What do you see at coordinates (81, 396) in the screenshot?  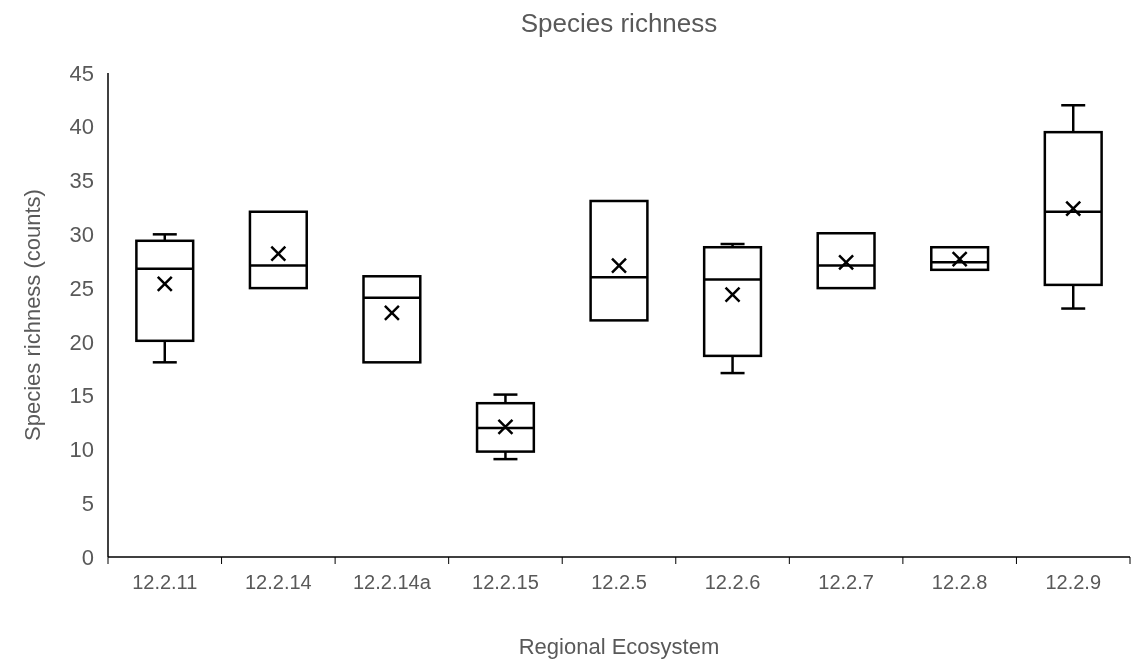 I see `y-tick-label: 15` at bounding box center [81, 396].